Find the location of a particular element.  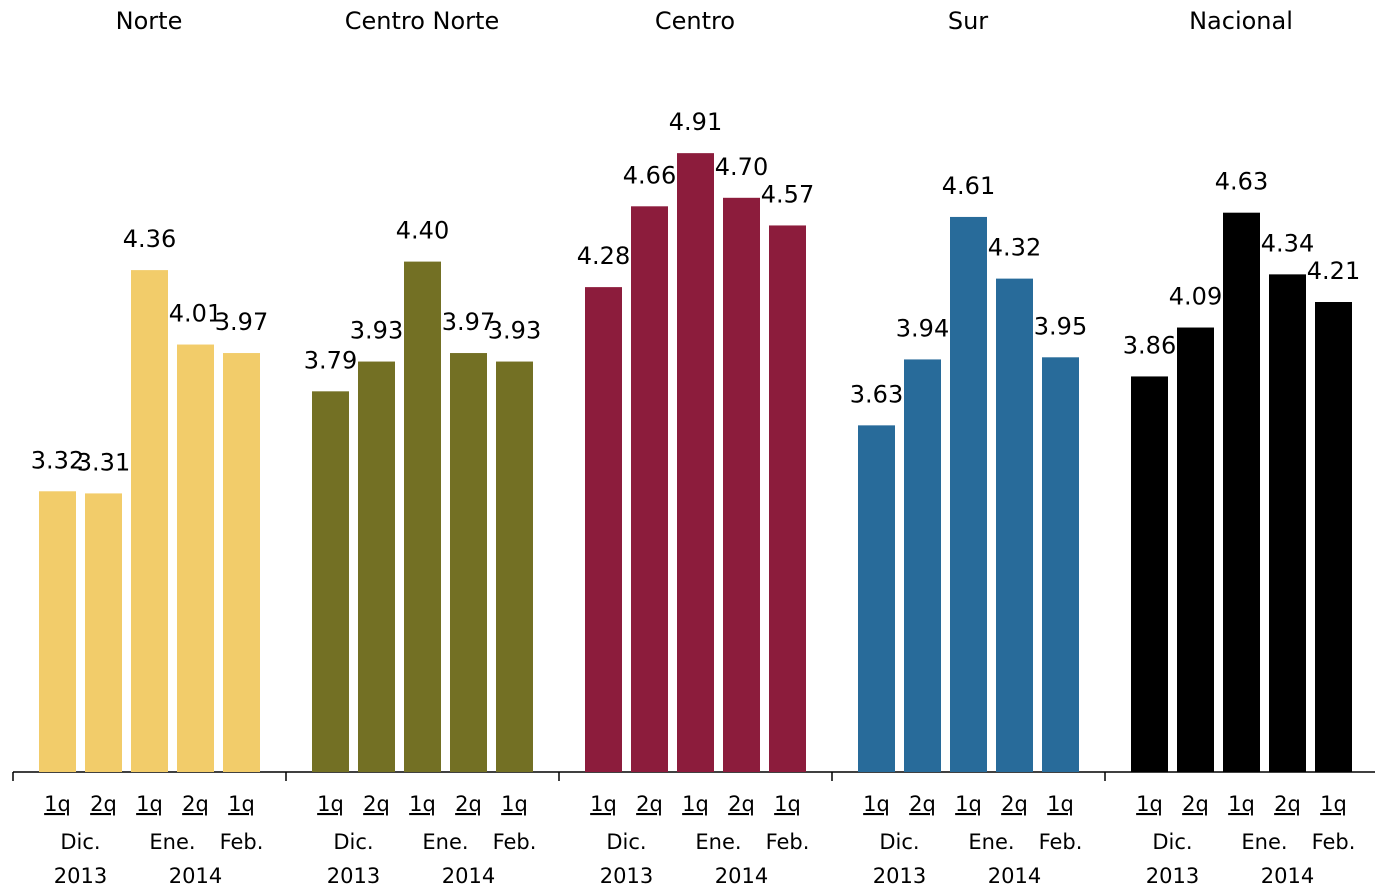

value-label: 3.86 is located at coordinates (1149, 345).